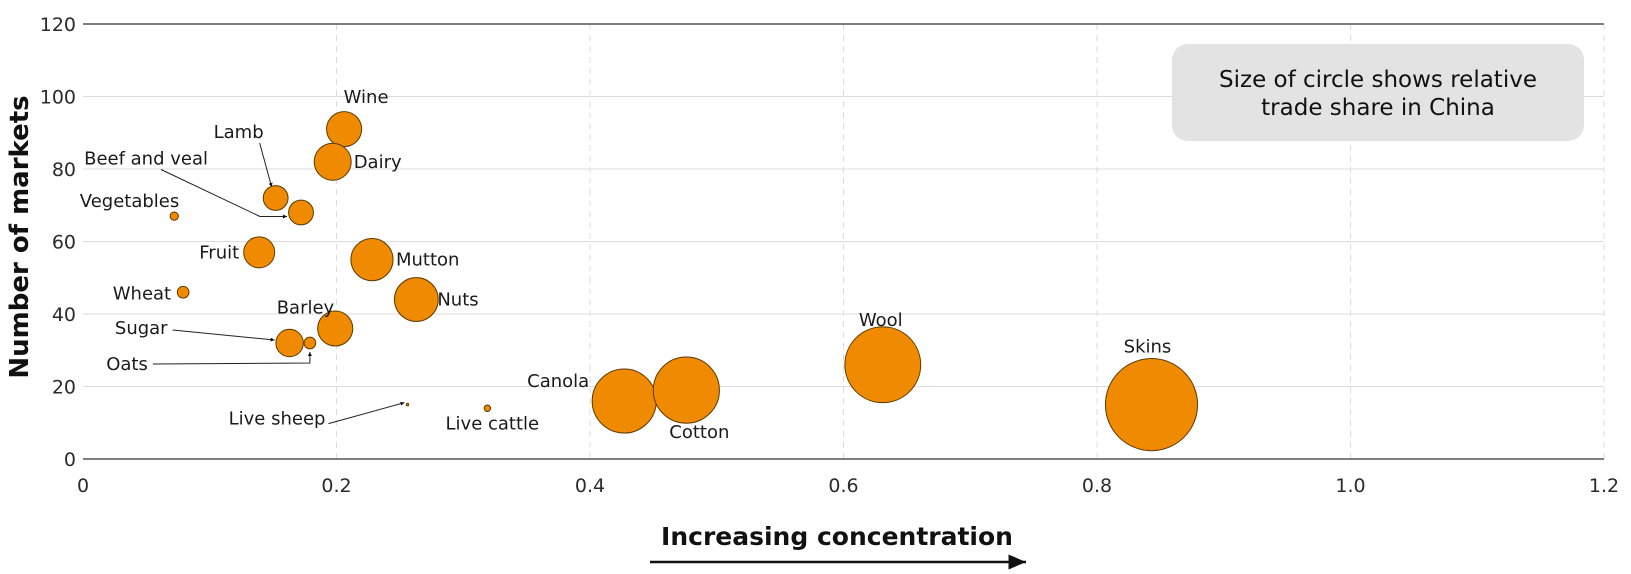  I want to click on bubble-lamb, so click(275, 198).